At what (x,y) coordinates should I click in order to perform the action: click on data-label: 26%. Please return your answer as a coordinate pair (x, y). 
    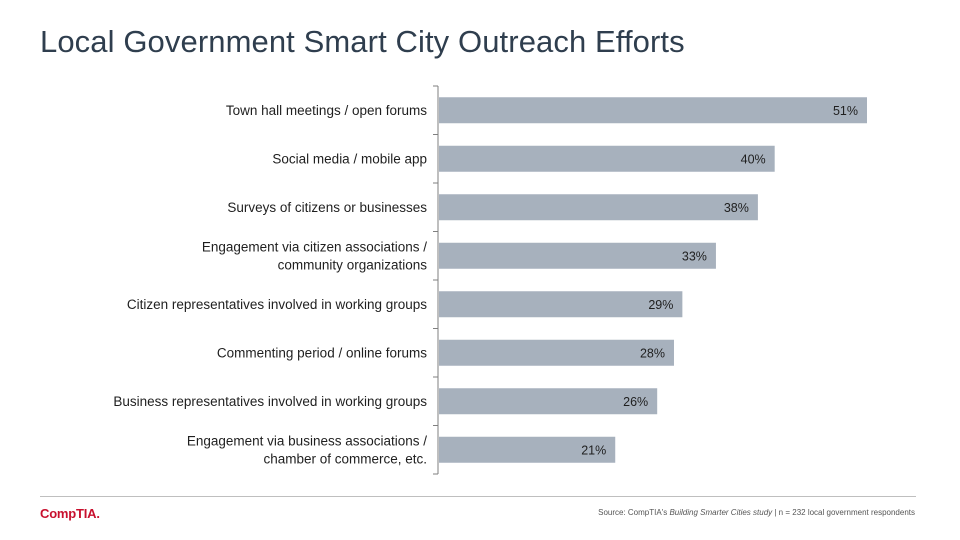
    Looking at the image, I should click on (635, 402).